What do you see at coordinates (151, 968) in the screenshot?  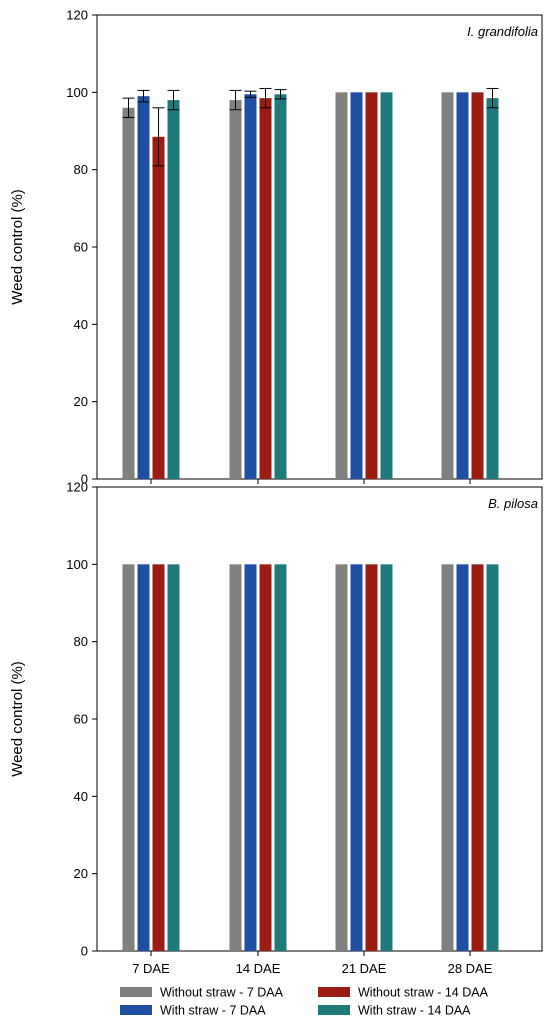 I see `x-tick-label: 7 DAE` at bounding box center [151, 968].